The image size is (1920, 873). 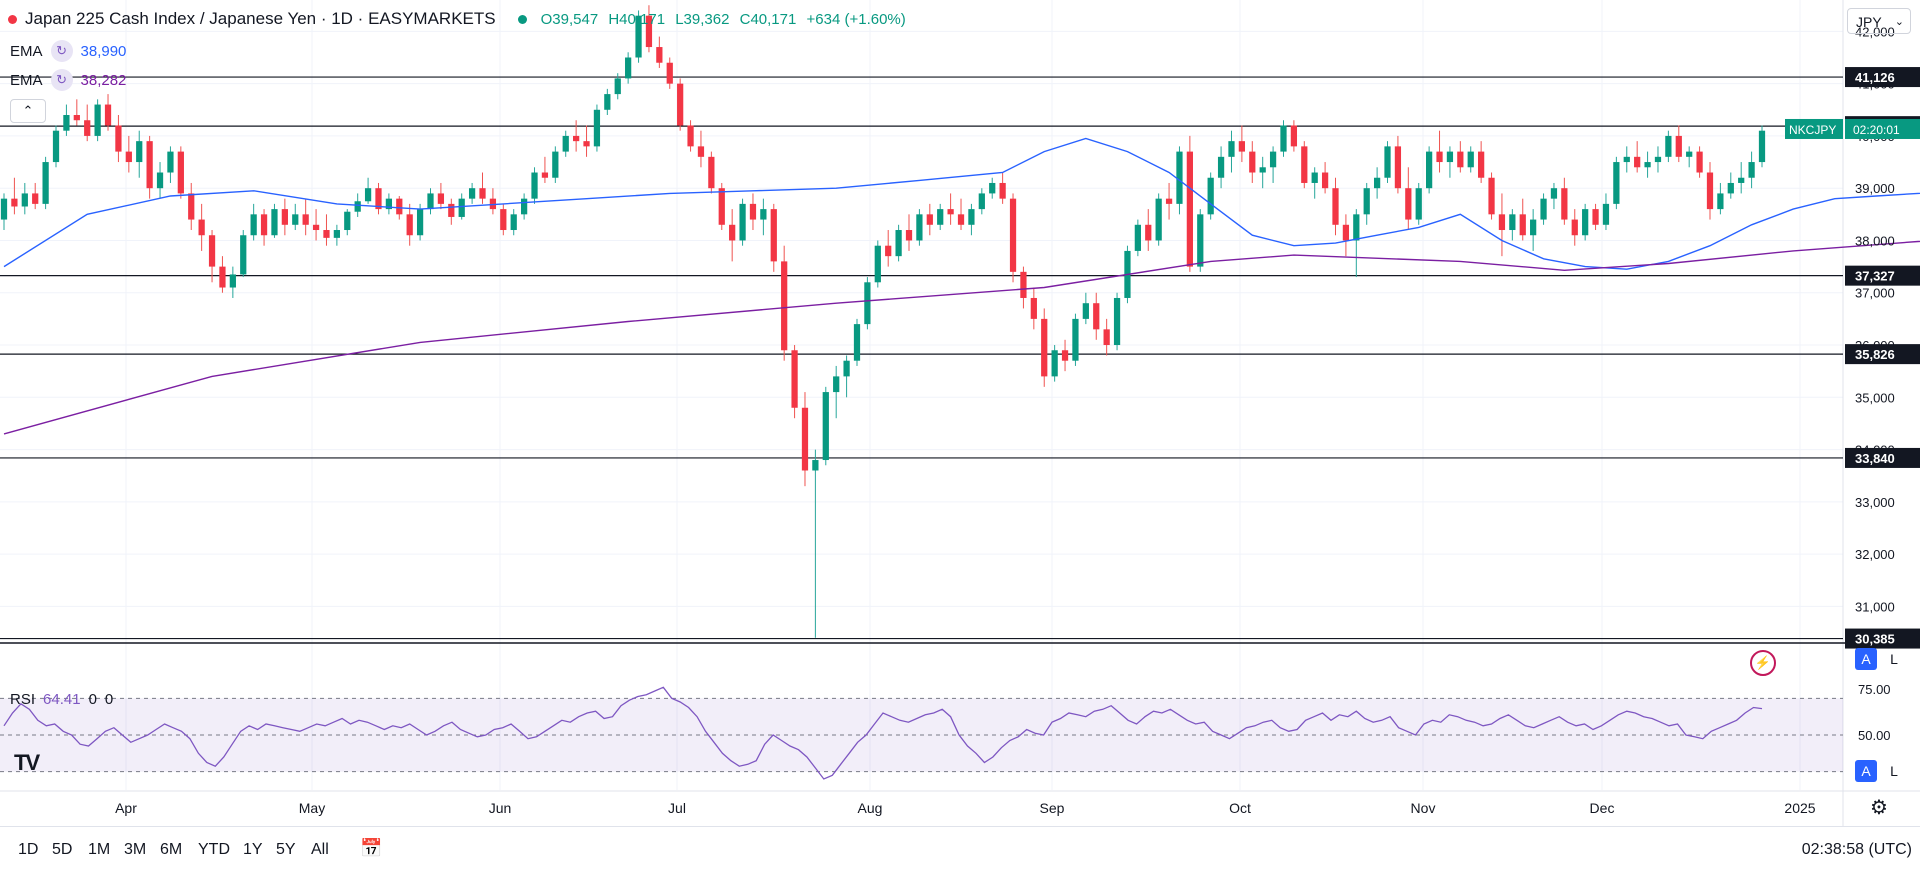 What do you see at coordinates (1423, 808) in the screenshot?
I see `time-tick-label: Nov` at bounding box center [1423, 808].